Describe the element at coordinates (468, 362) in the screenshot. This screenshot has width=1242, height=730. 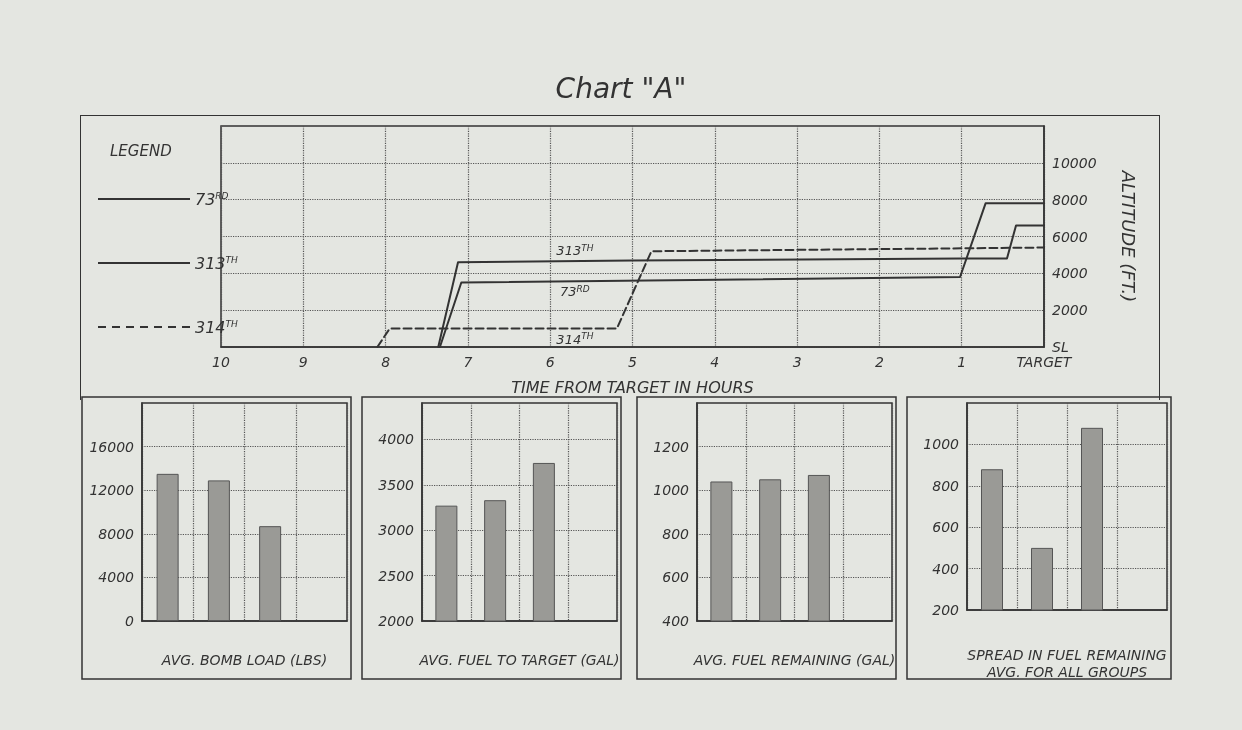
I see `x-tick-label: 7` at that location.